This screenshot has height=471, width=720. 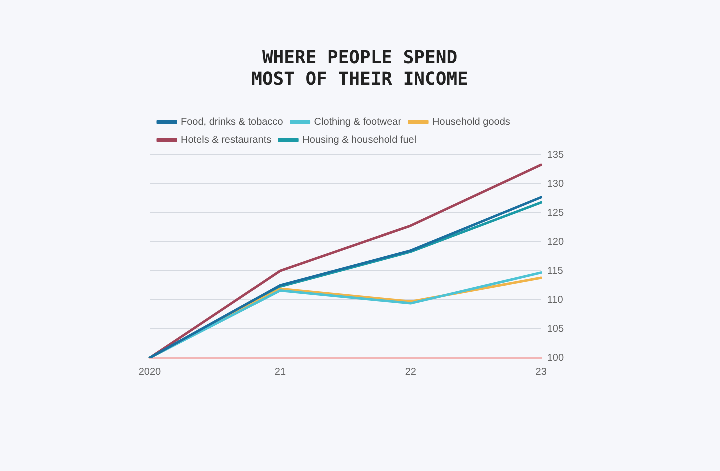 I want to click on y-tick-label: 100, so click(x=555, y=358).